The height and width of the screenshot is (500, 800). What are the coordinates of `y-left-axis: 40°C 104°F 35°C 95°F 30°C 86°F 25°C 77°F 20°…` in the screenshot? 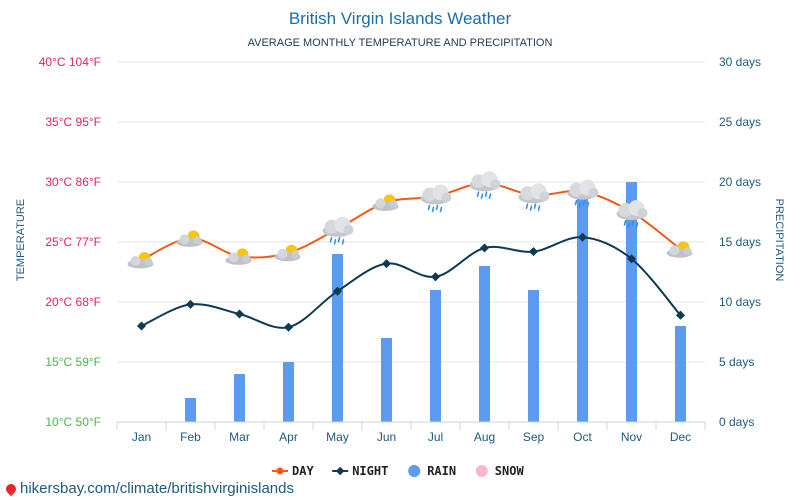 It's located at (70, 242).